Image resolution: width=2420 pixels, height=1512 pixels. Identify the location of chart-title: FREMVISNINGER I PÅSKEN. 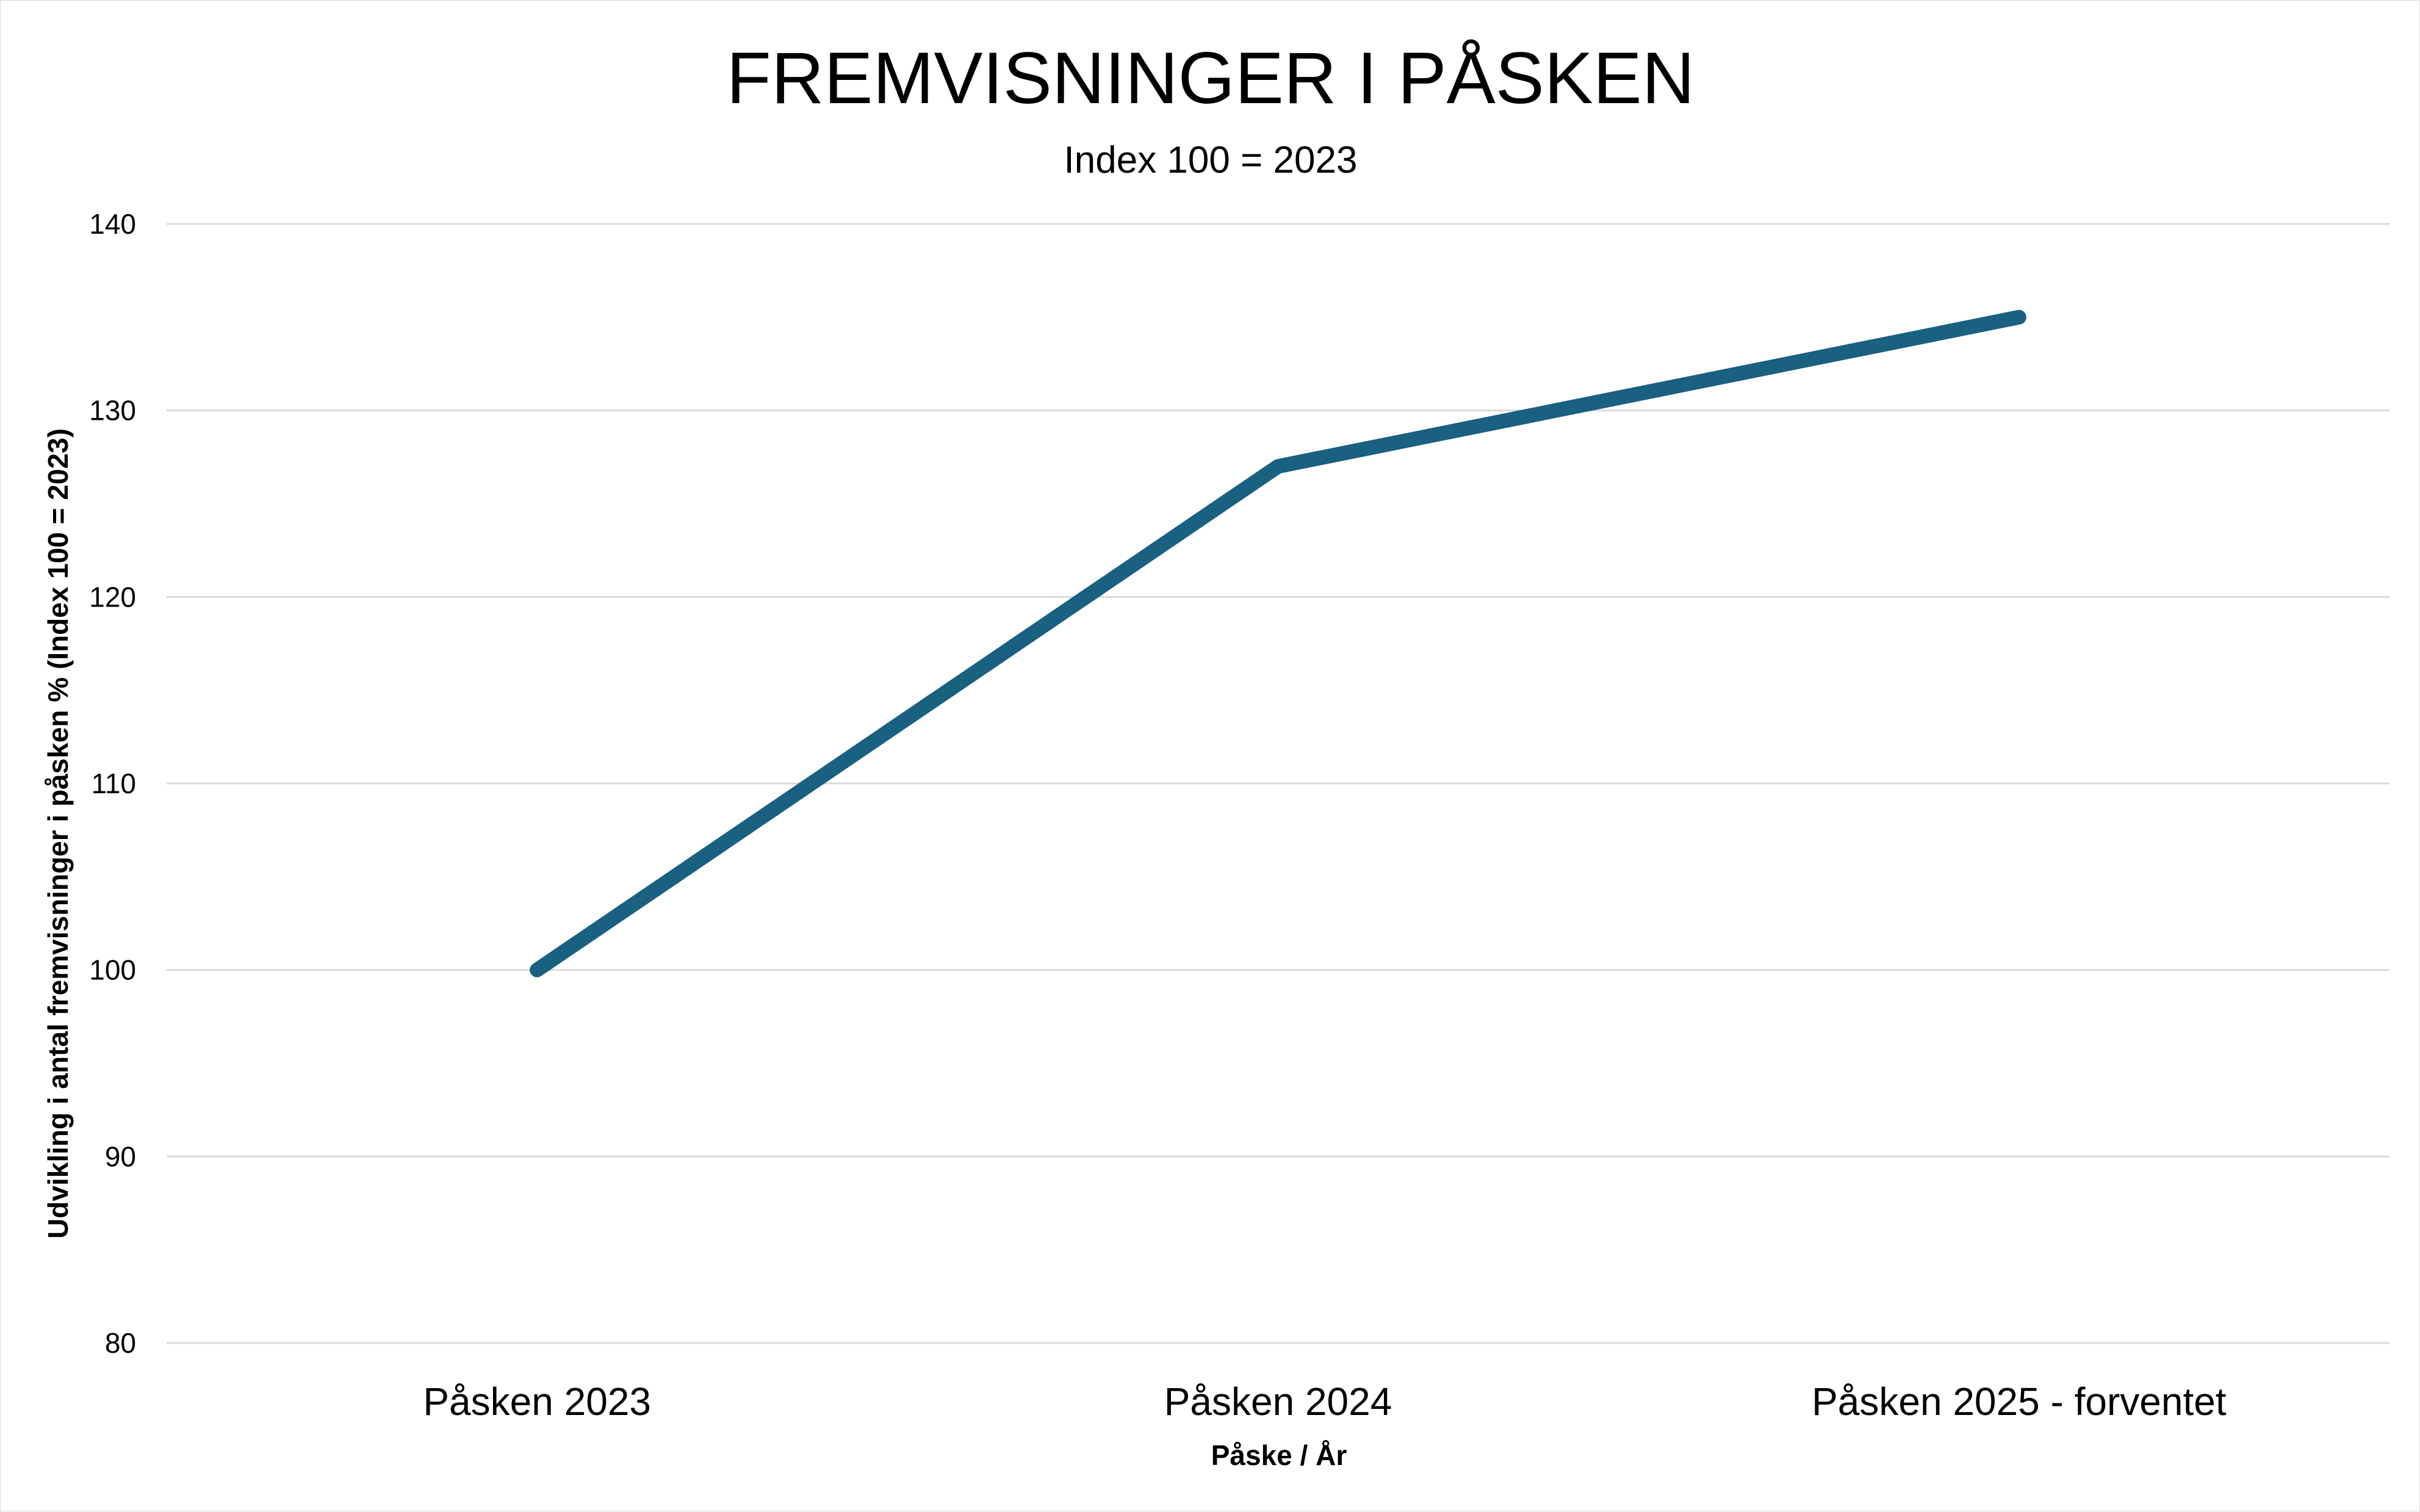
(1211, 78).